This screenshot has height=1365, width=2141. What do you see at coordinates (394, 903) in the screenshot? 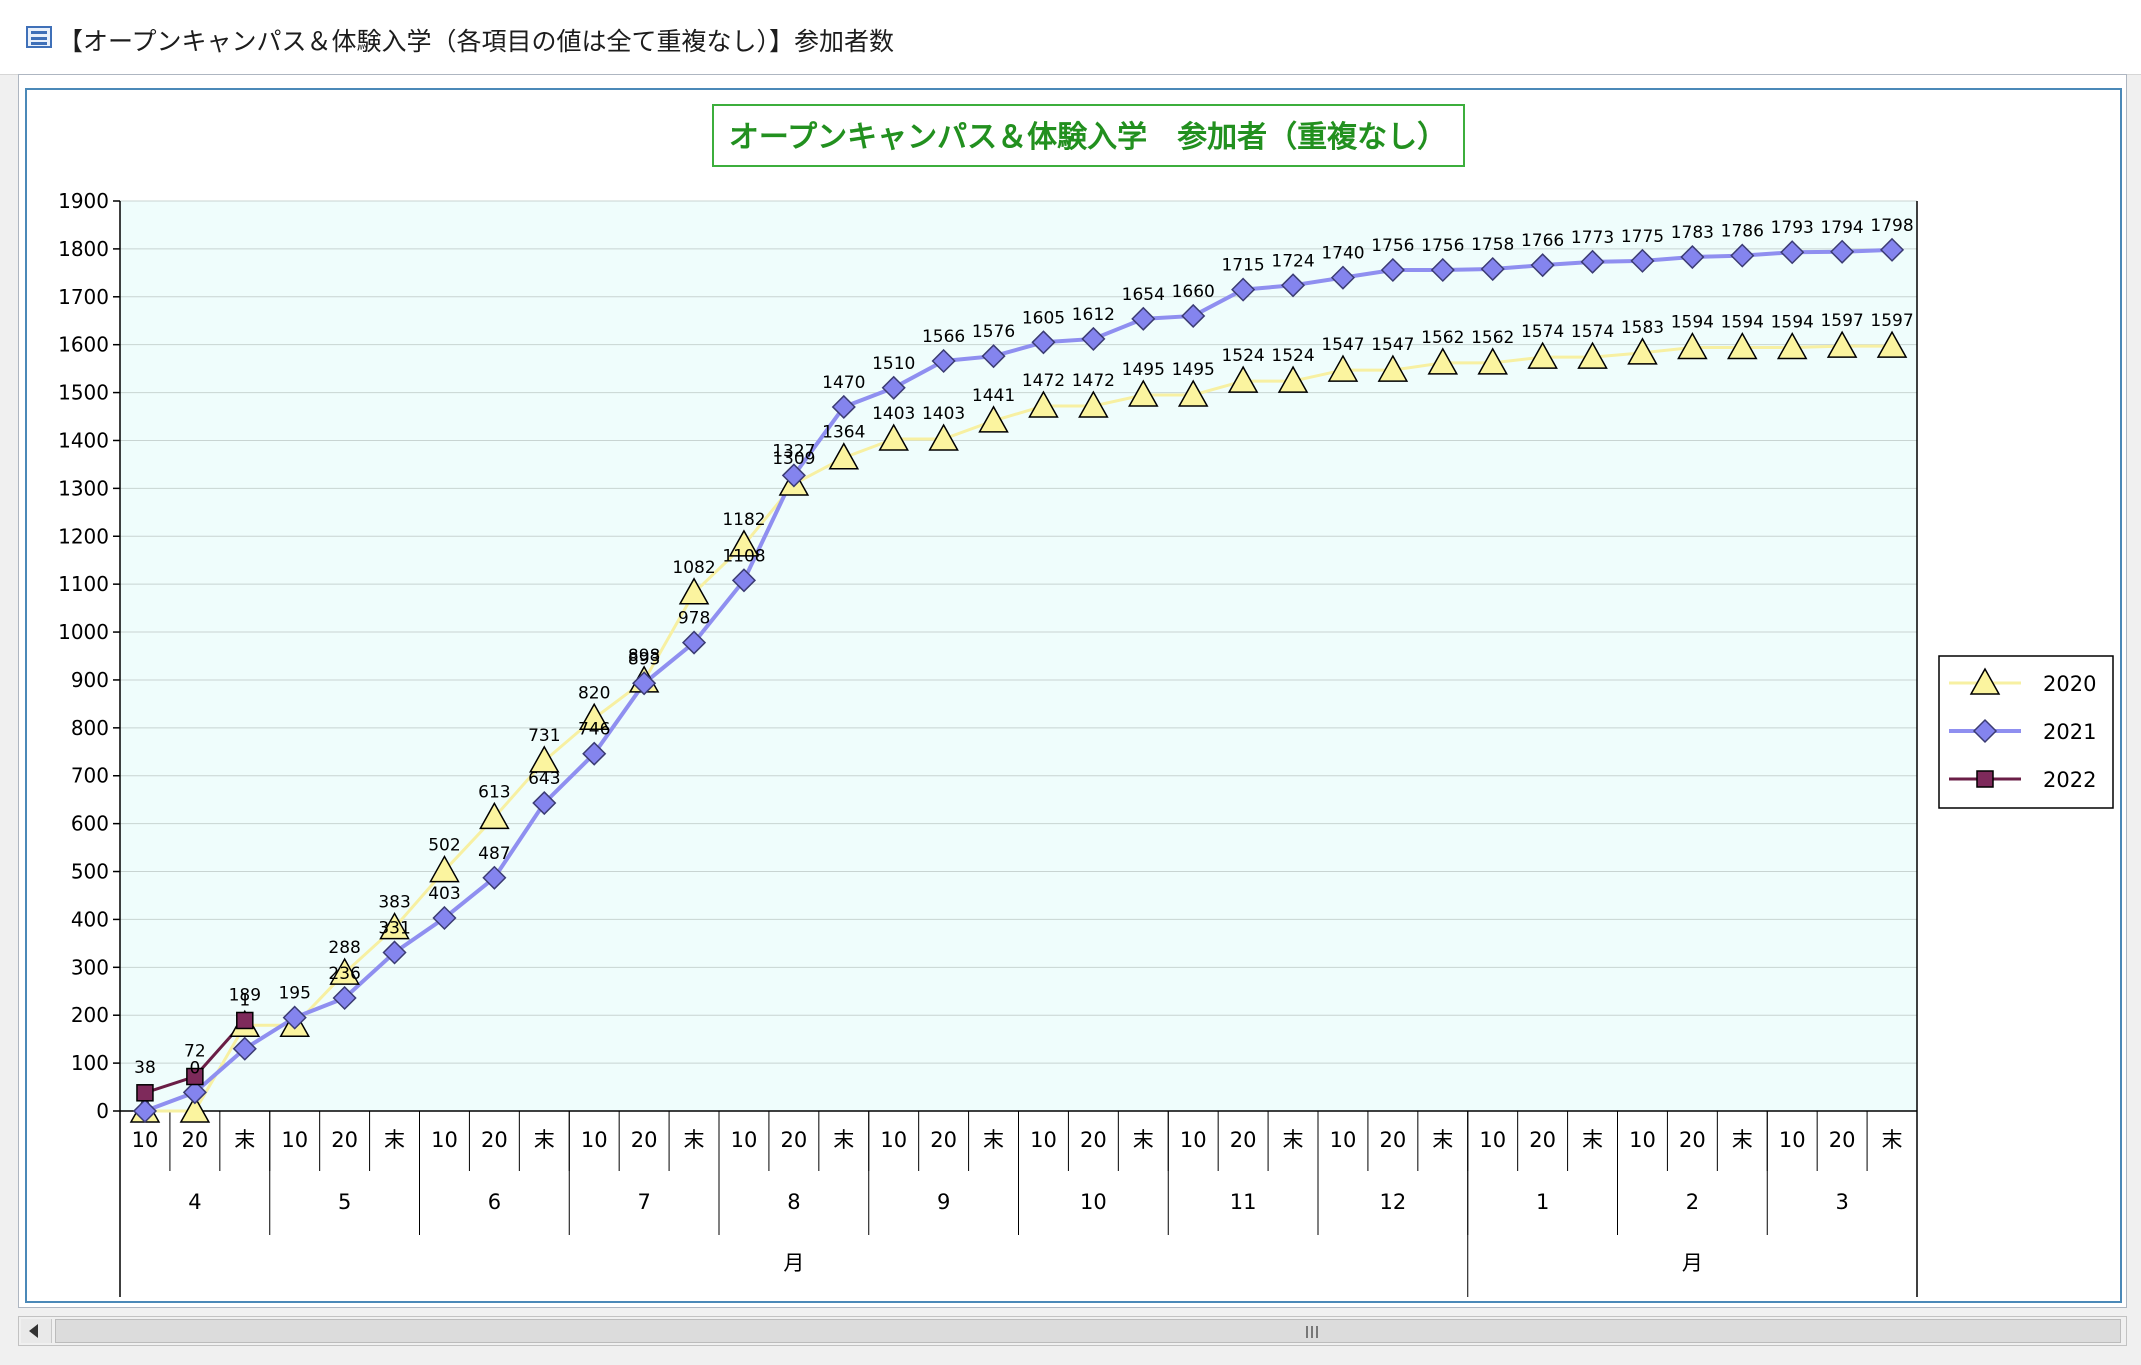
I see `data-label-2020: 383` at bounding box center [394, 903].